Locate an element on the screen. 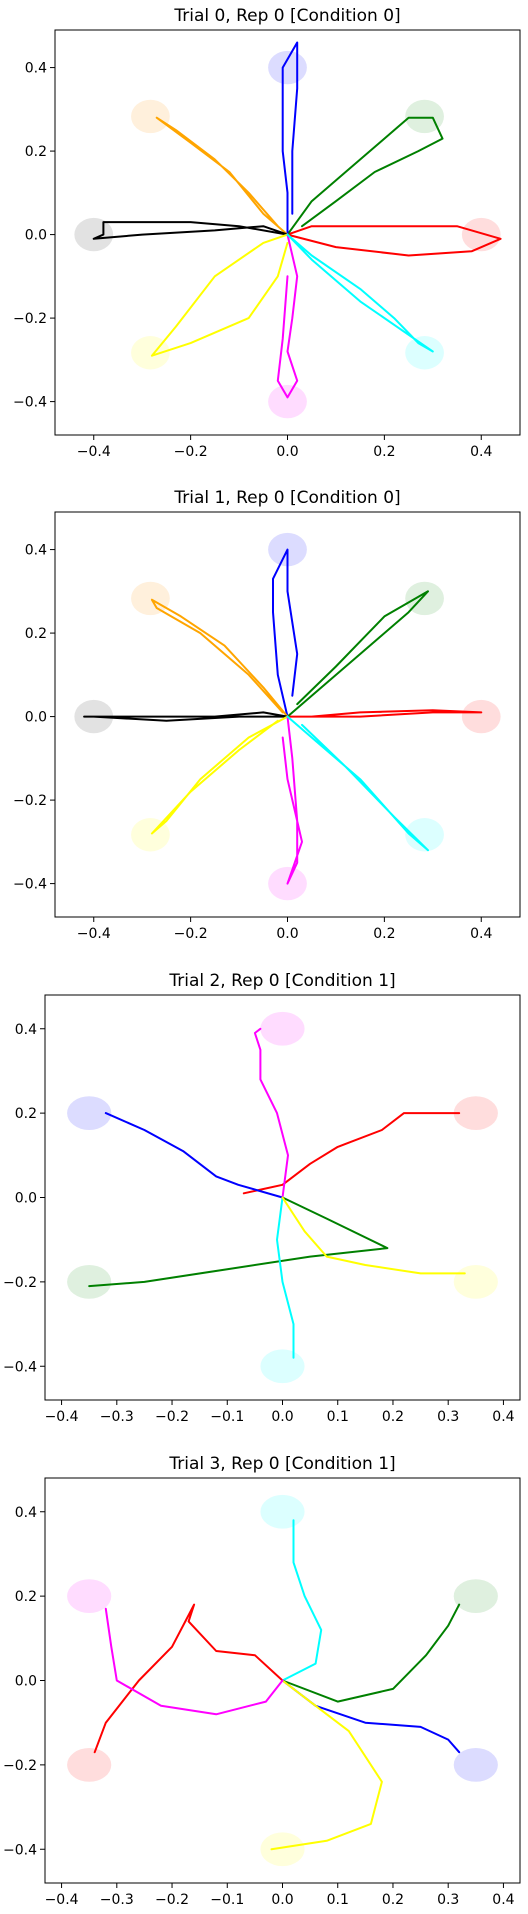 This screenshot has width=528, height=1914. chart-title: Trial 3, Rep 0 [Condition 1] is located at coordinates (281, 1464).